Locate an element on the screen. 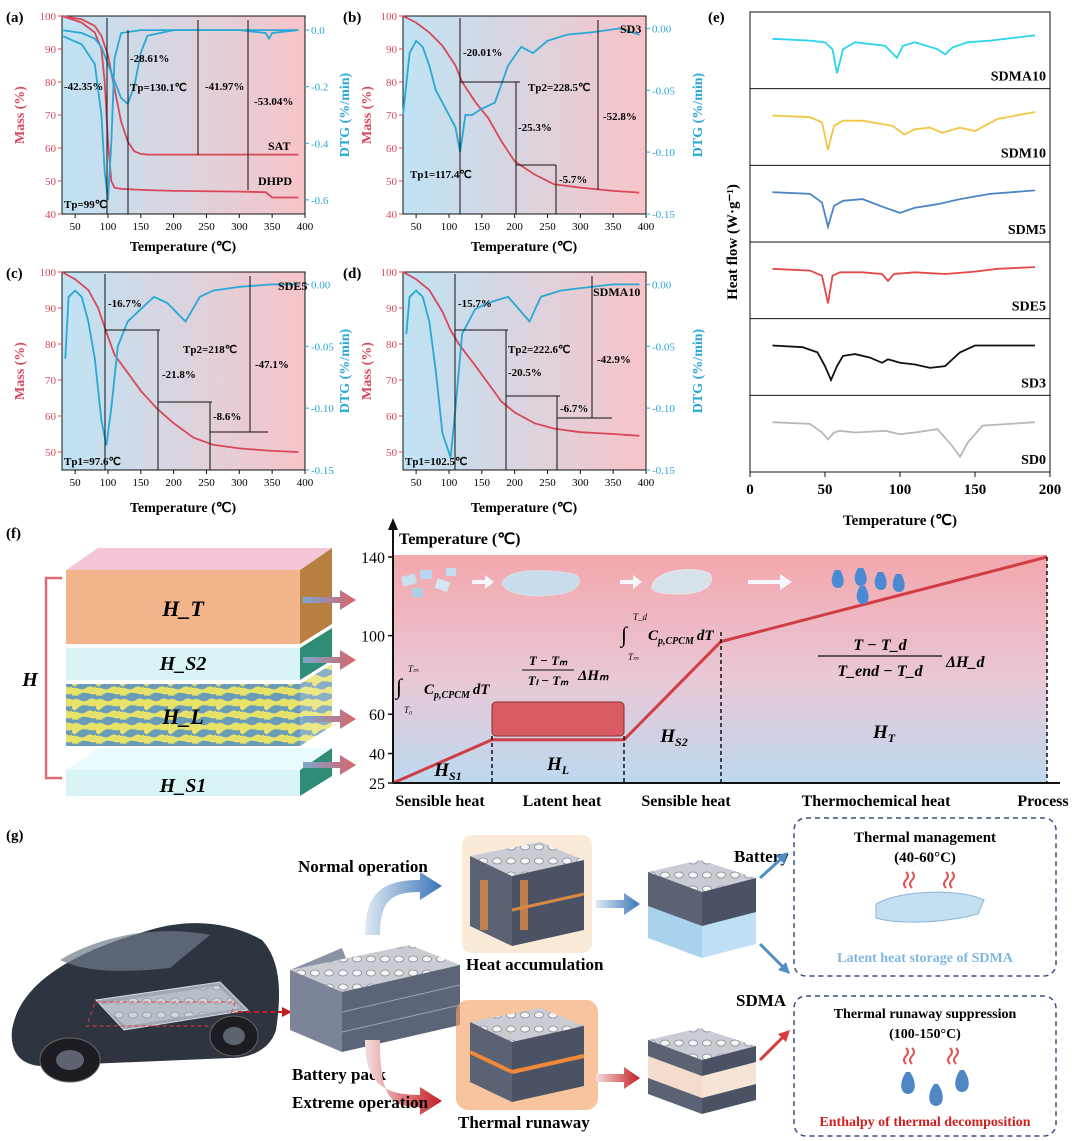  battery-connector-up-head is located at coordinates (782, 858).